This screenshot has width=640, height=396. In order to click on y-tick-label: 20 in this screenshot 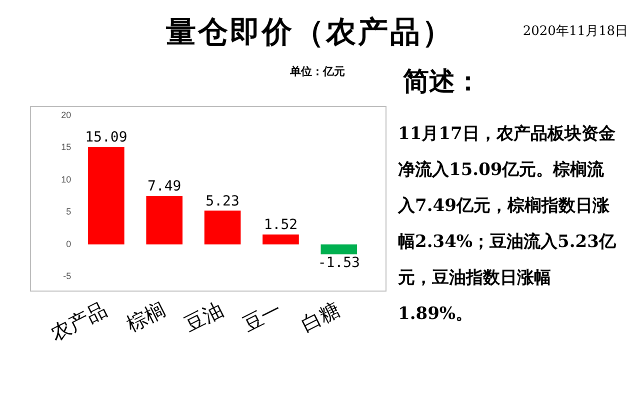, I will do `click(66, 115)`.